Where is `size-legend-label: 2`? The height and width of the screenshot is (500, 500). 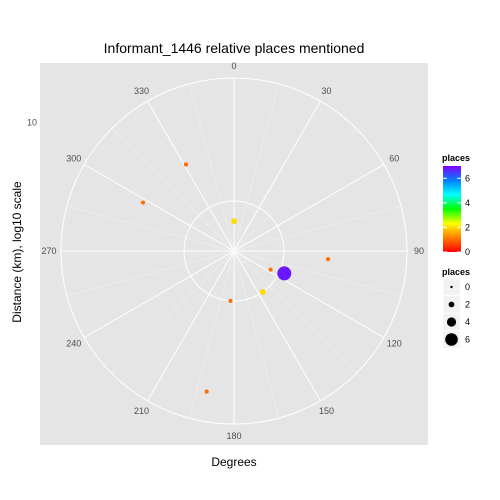 size-legend-label: 2 is located at coordinates (467, 305).